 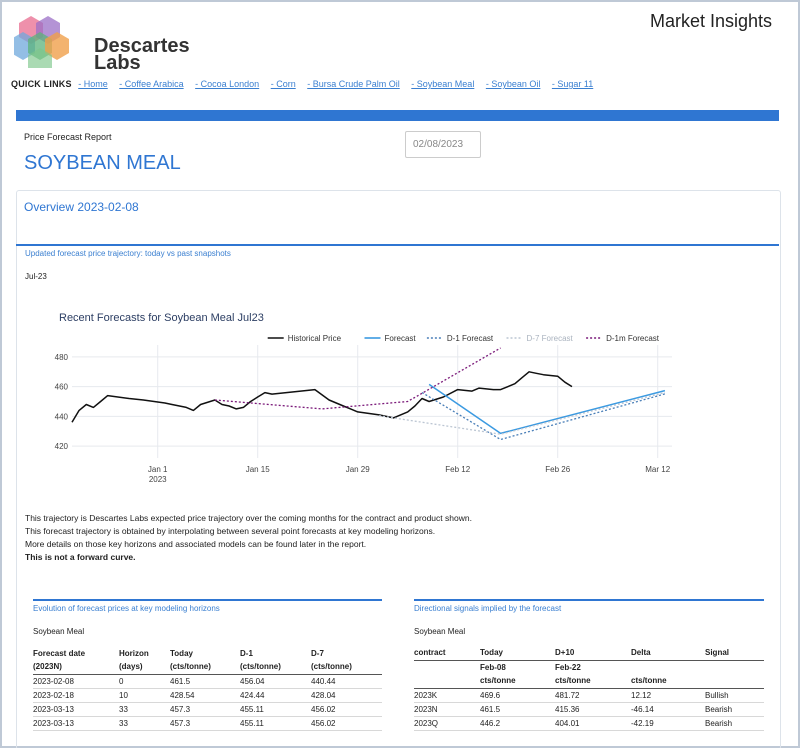 I want to click on table-cell: 446.2, so click(x=517, y=723).